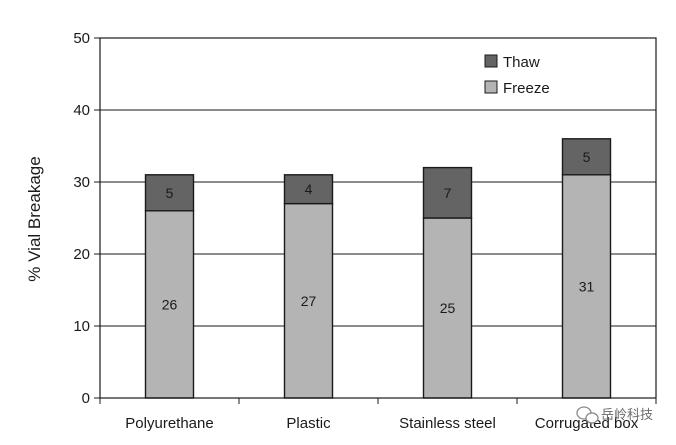 The height and width of the screenshot is (445, 676). I want to click on data-label-thaw: 7, so click(448, 193).